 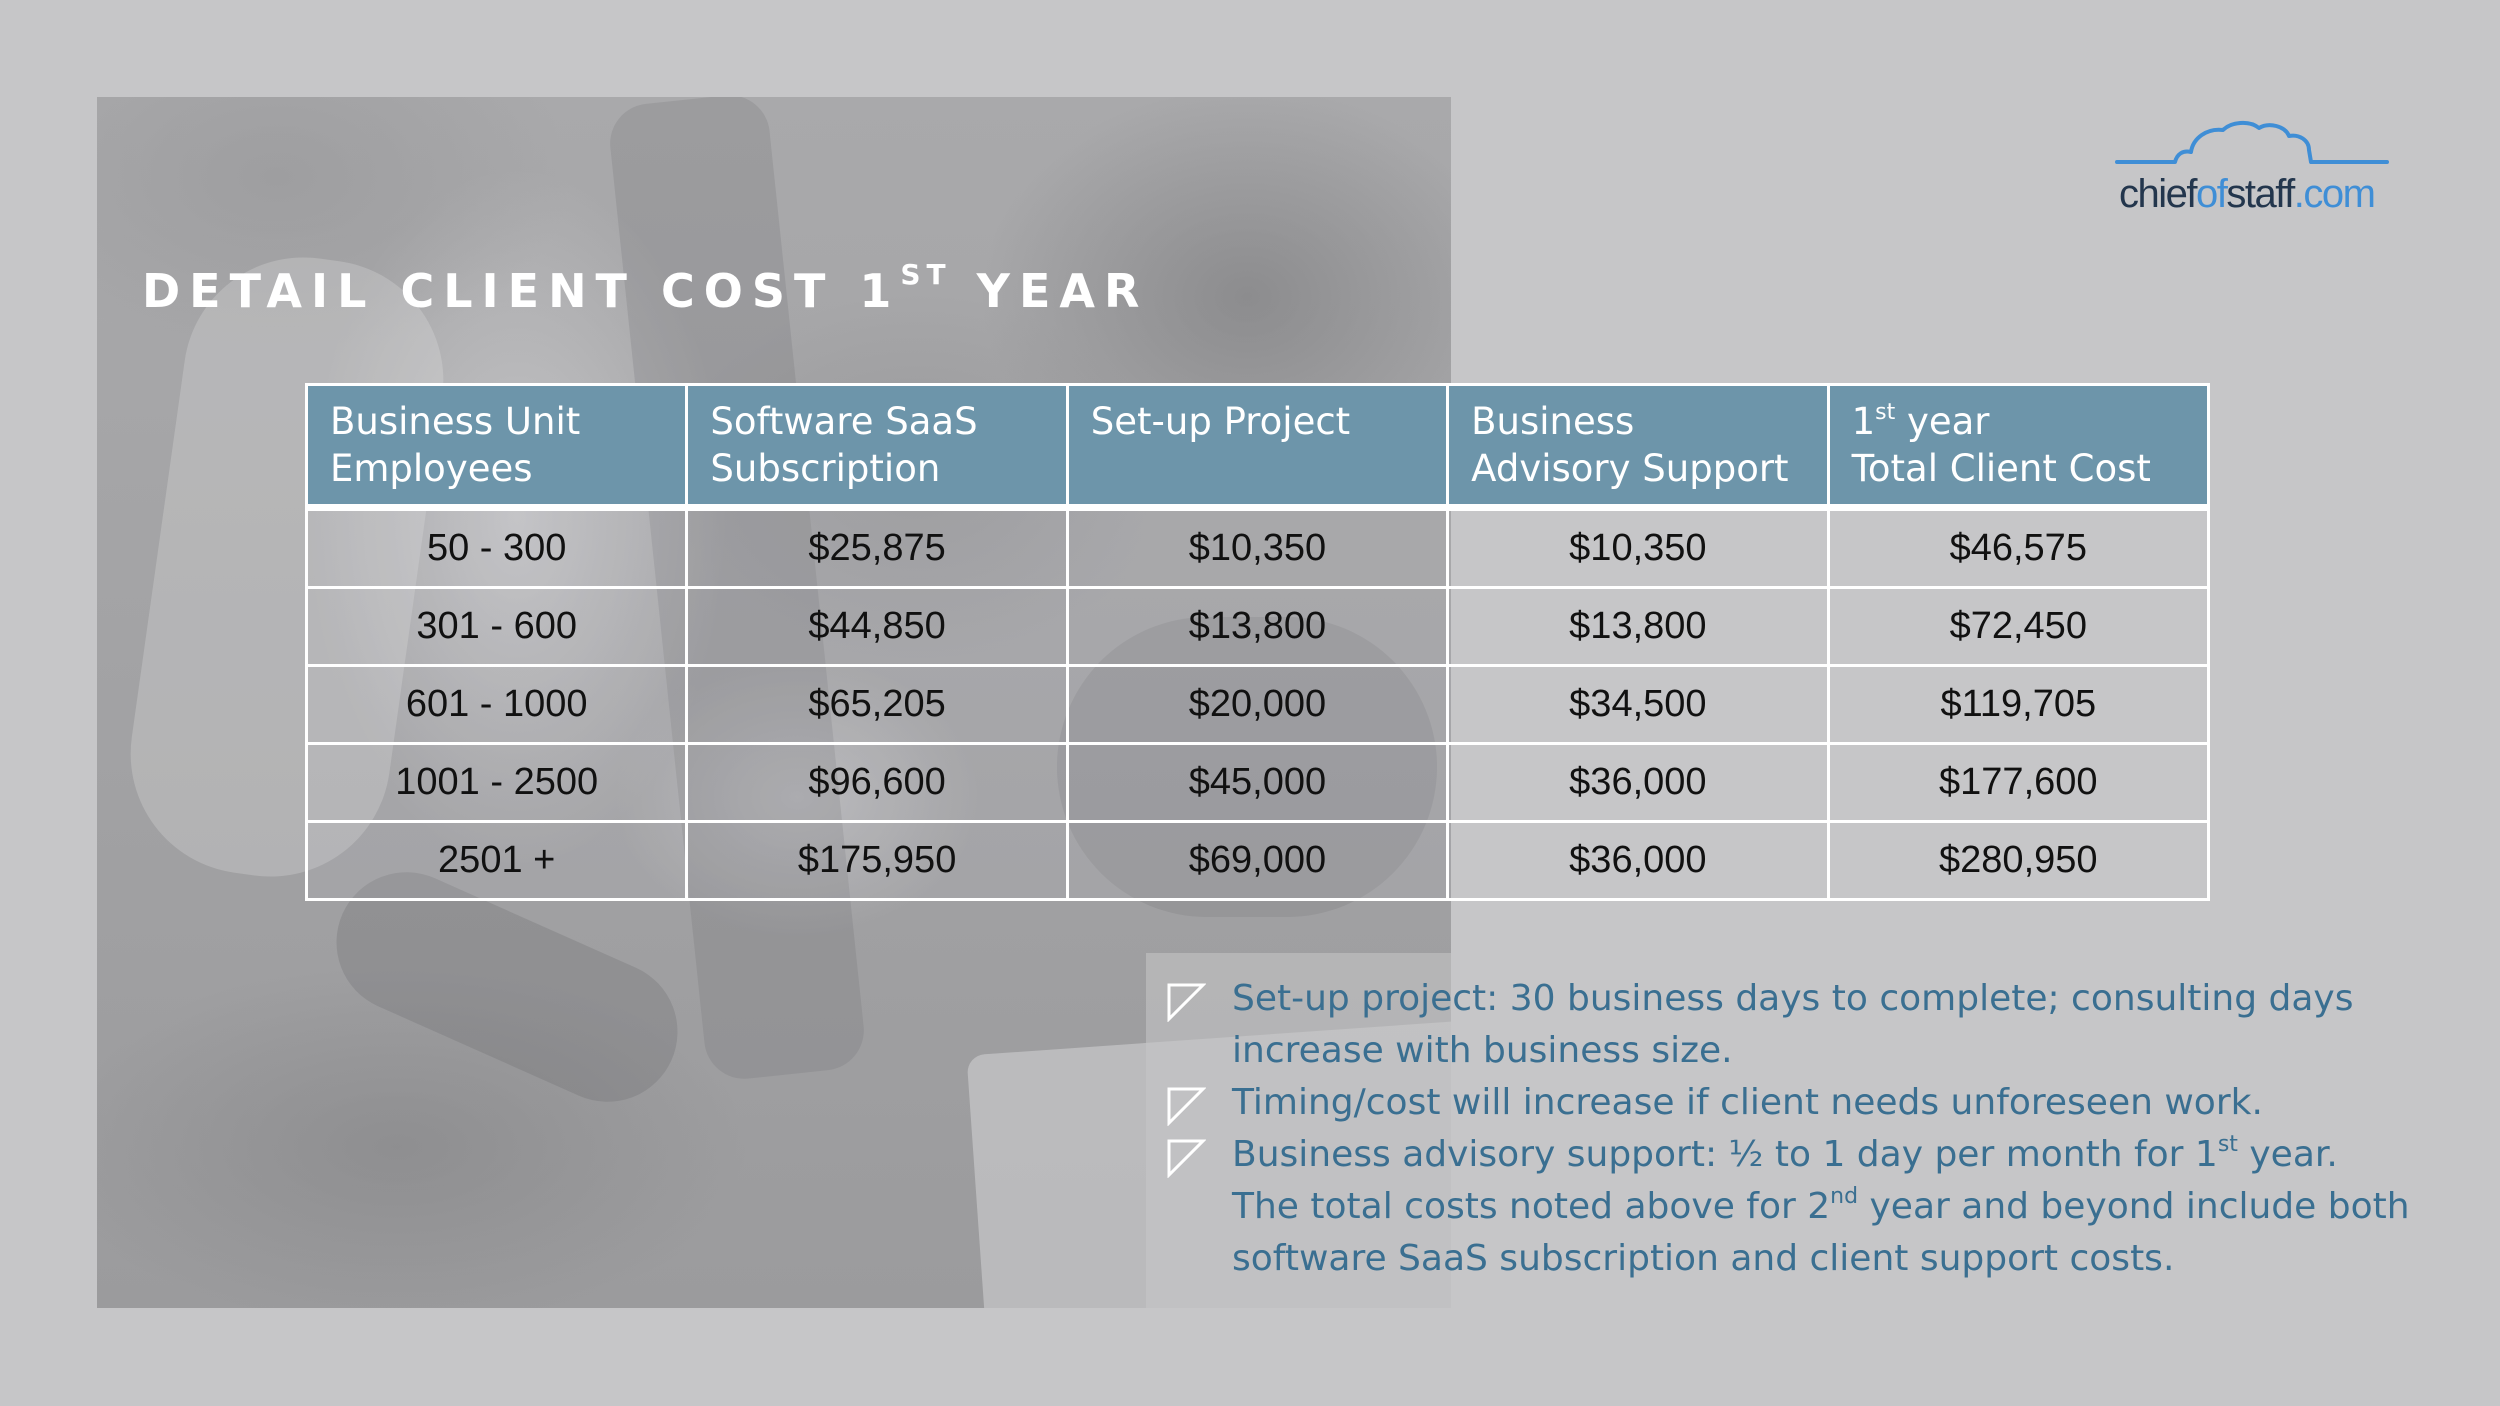 What do you see at coordinates (877, 782) in the screenshot?
I see `table-cell: $96,600` at bounding box center [877, 782].